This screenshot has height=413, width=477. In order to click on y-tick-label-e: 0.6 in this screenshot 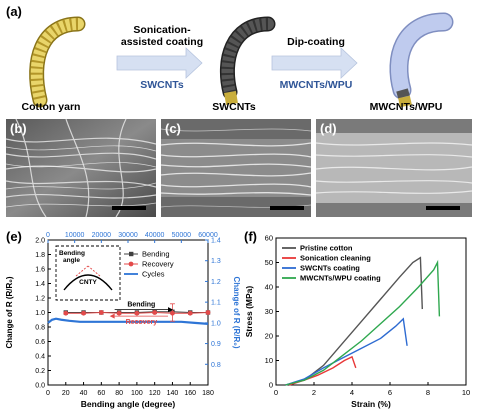, I will do `click(40, 342)`.